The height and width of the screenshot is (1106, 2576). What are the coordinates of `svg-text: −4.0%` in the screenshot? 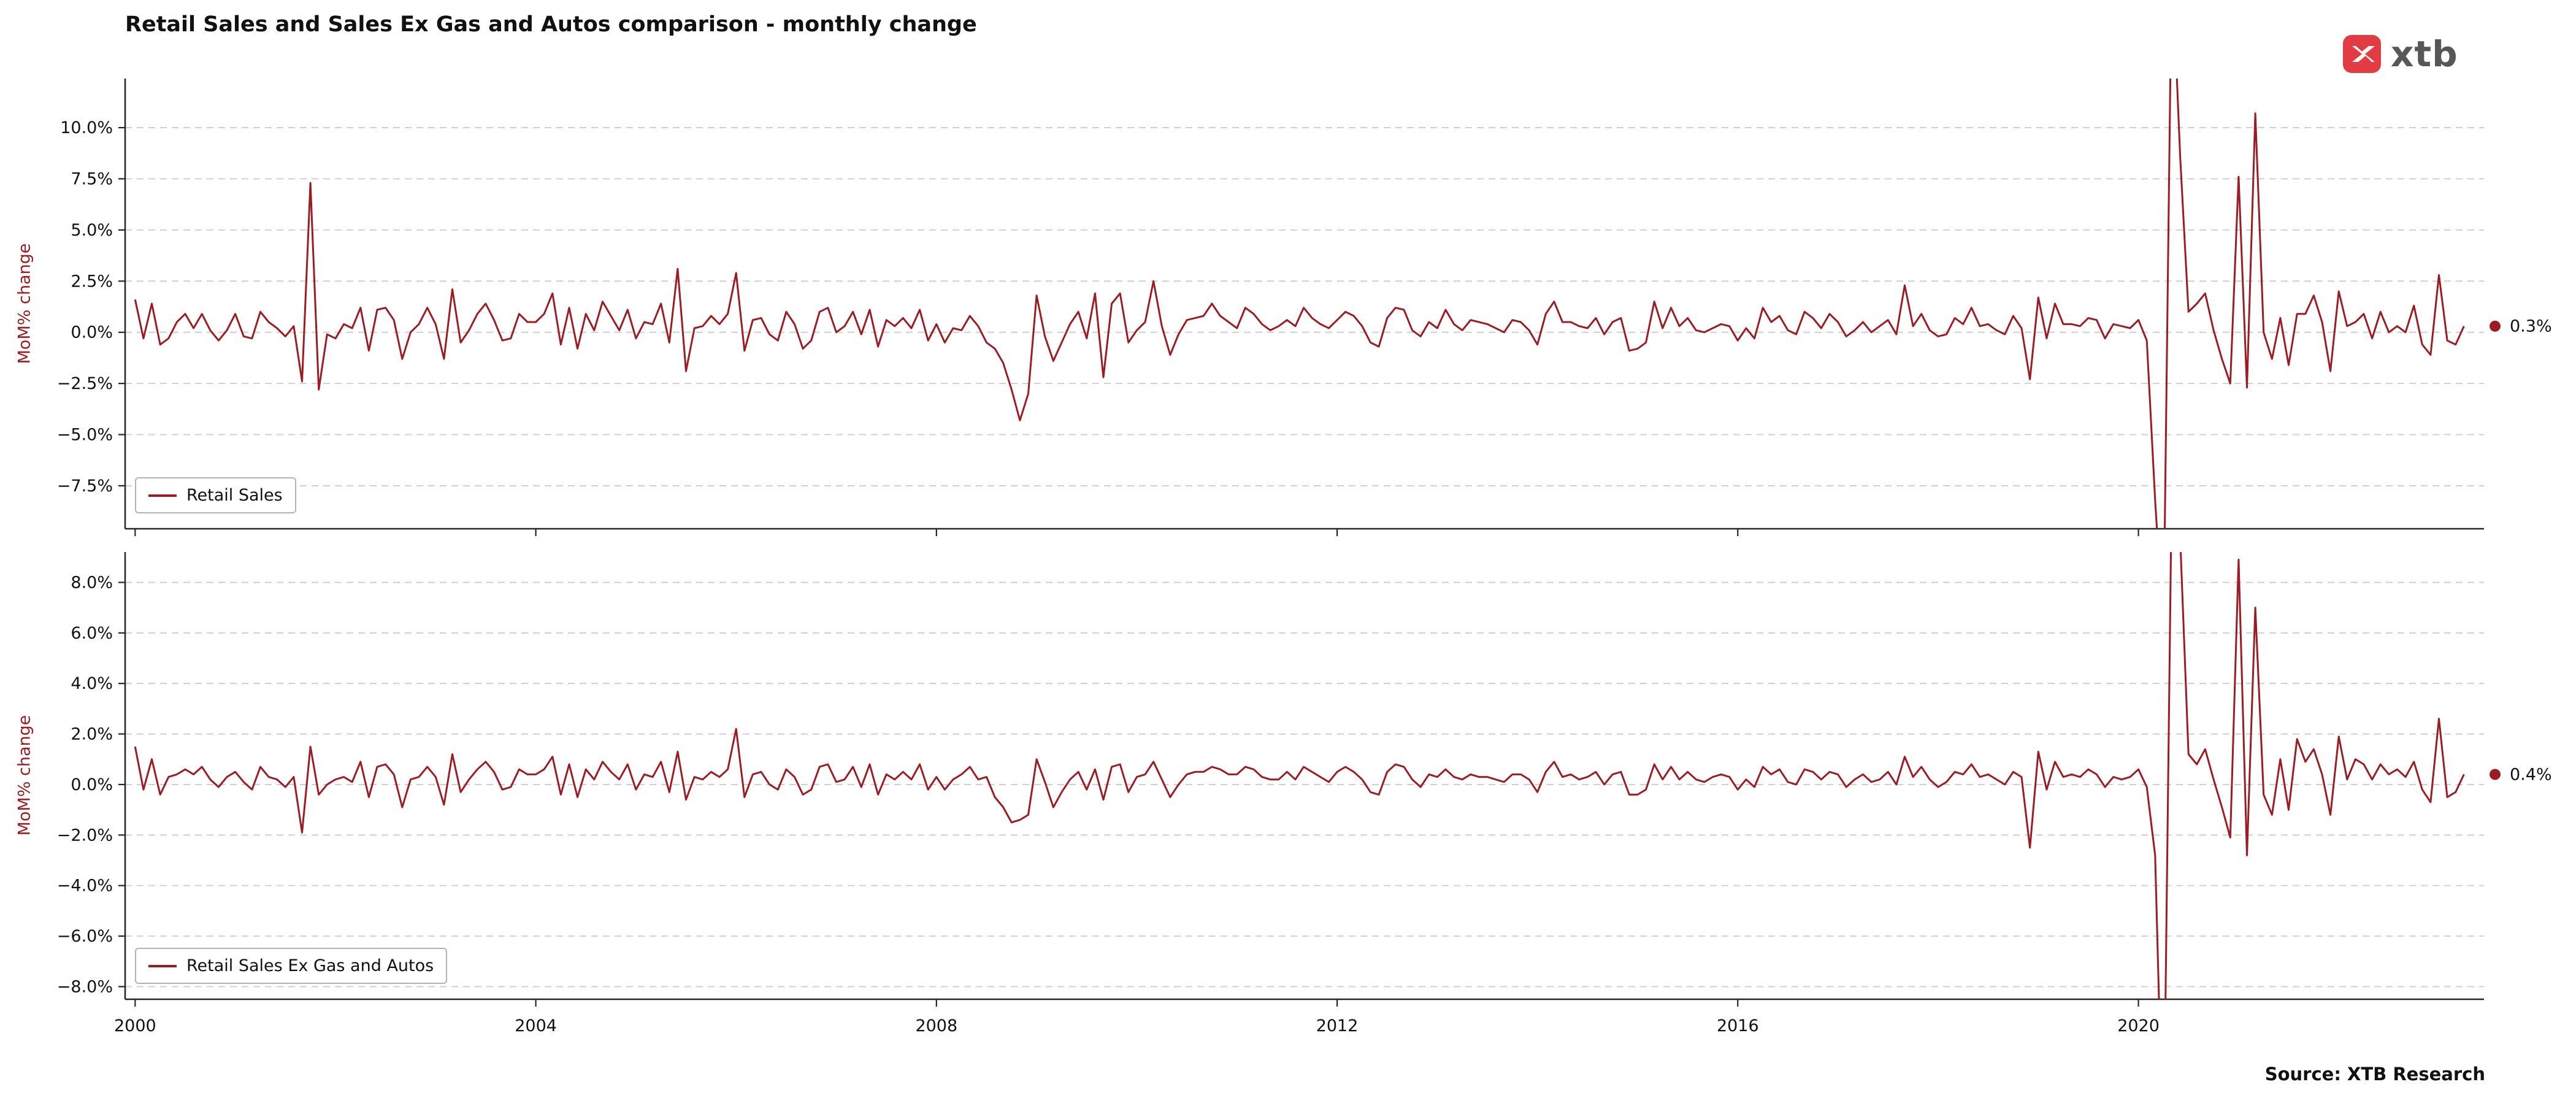 It's located at (85, 887).